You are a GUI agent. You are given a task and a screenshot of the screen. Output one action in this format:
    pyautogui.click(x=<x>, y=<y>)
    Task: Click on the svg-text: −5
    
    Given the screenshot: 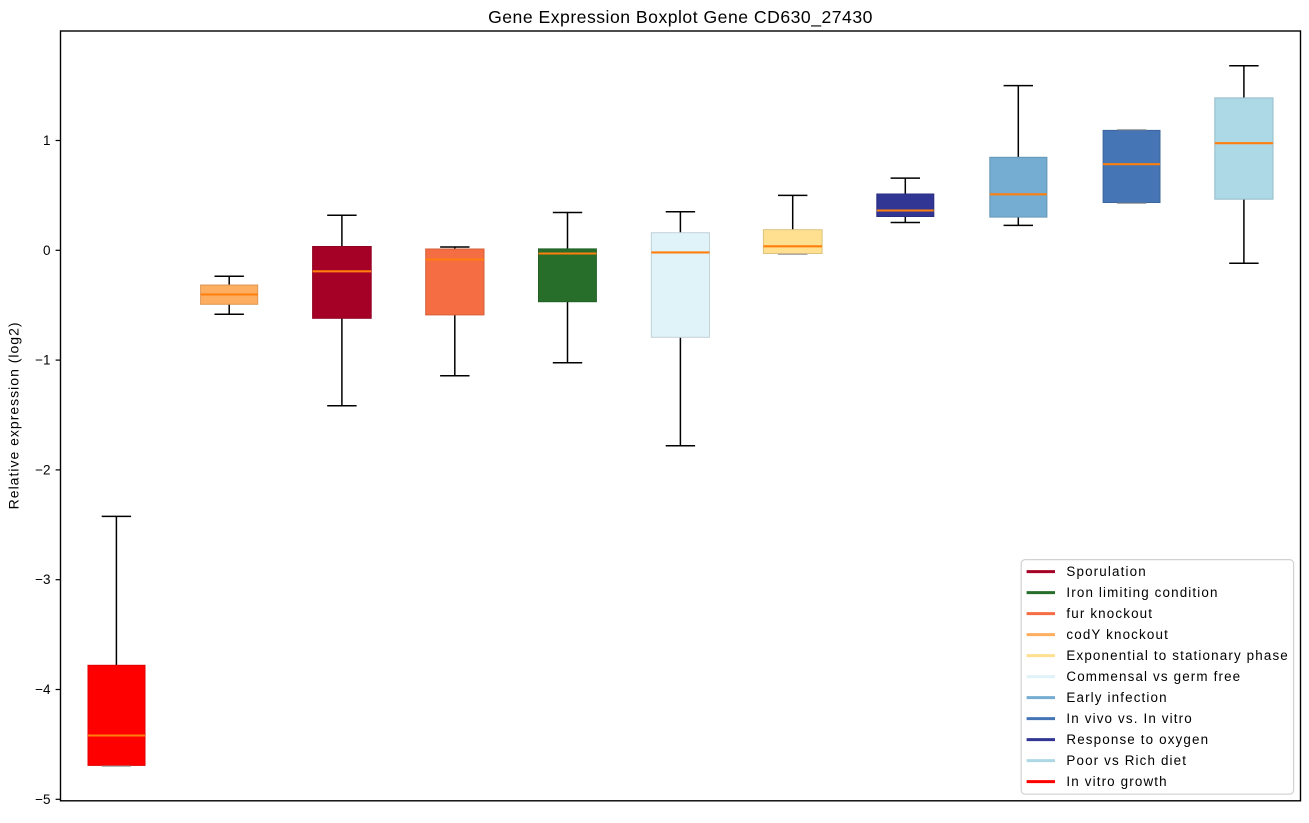 What is the action you would take?
    pyautogui.click(x=42, y=799)
    